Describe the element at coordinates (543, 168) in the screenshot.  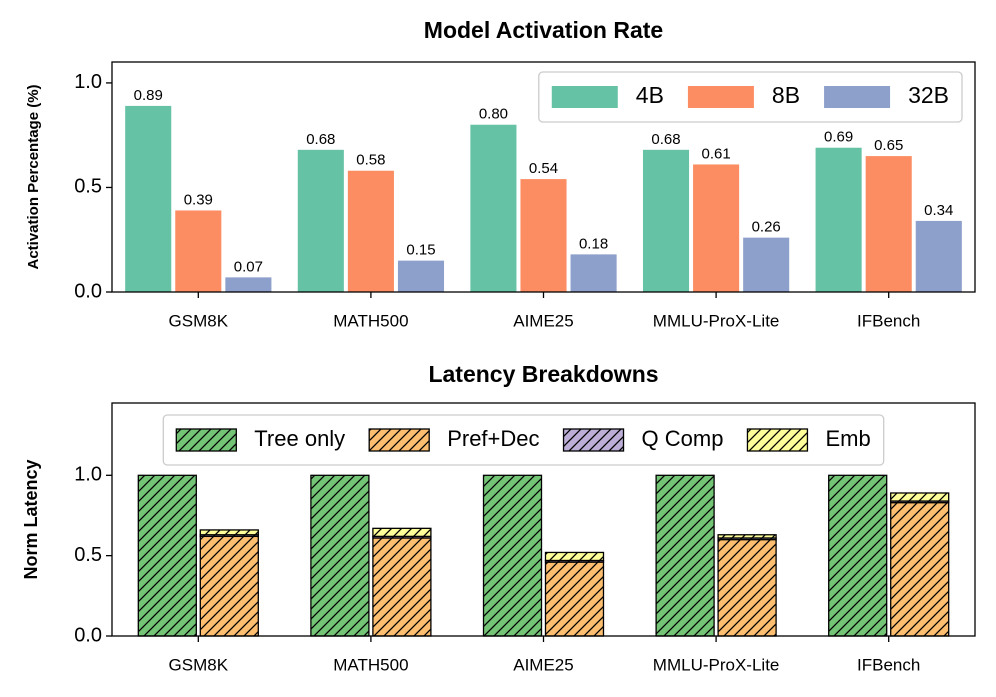
I see `data-label: 0.54` at that location.